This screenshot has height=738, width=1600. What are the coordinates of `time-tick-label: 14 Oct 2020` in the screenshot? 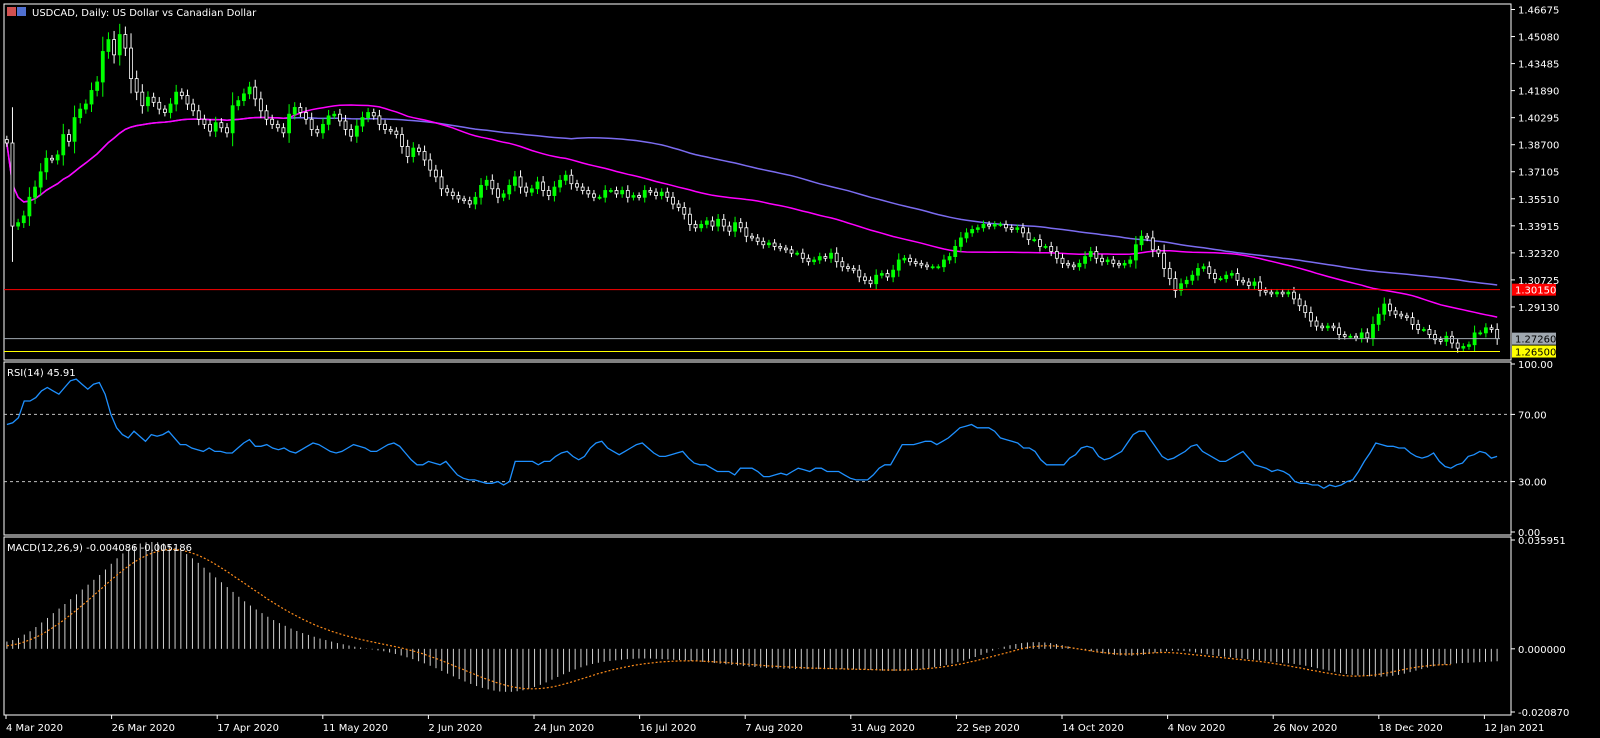 It's located at (1093, 728).